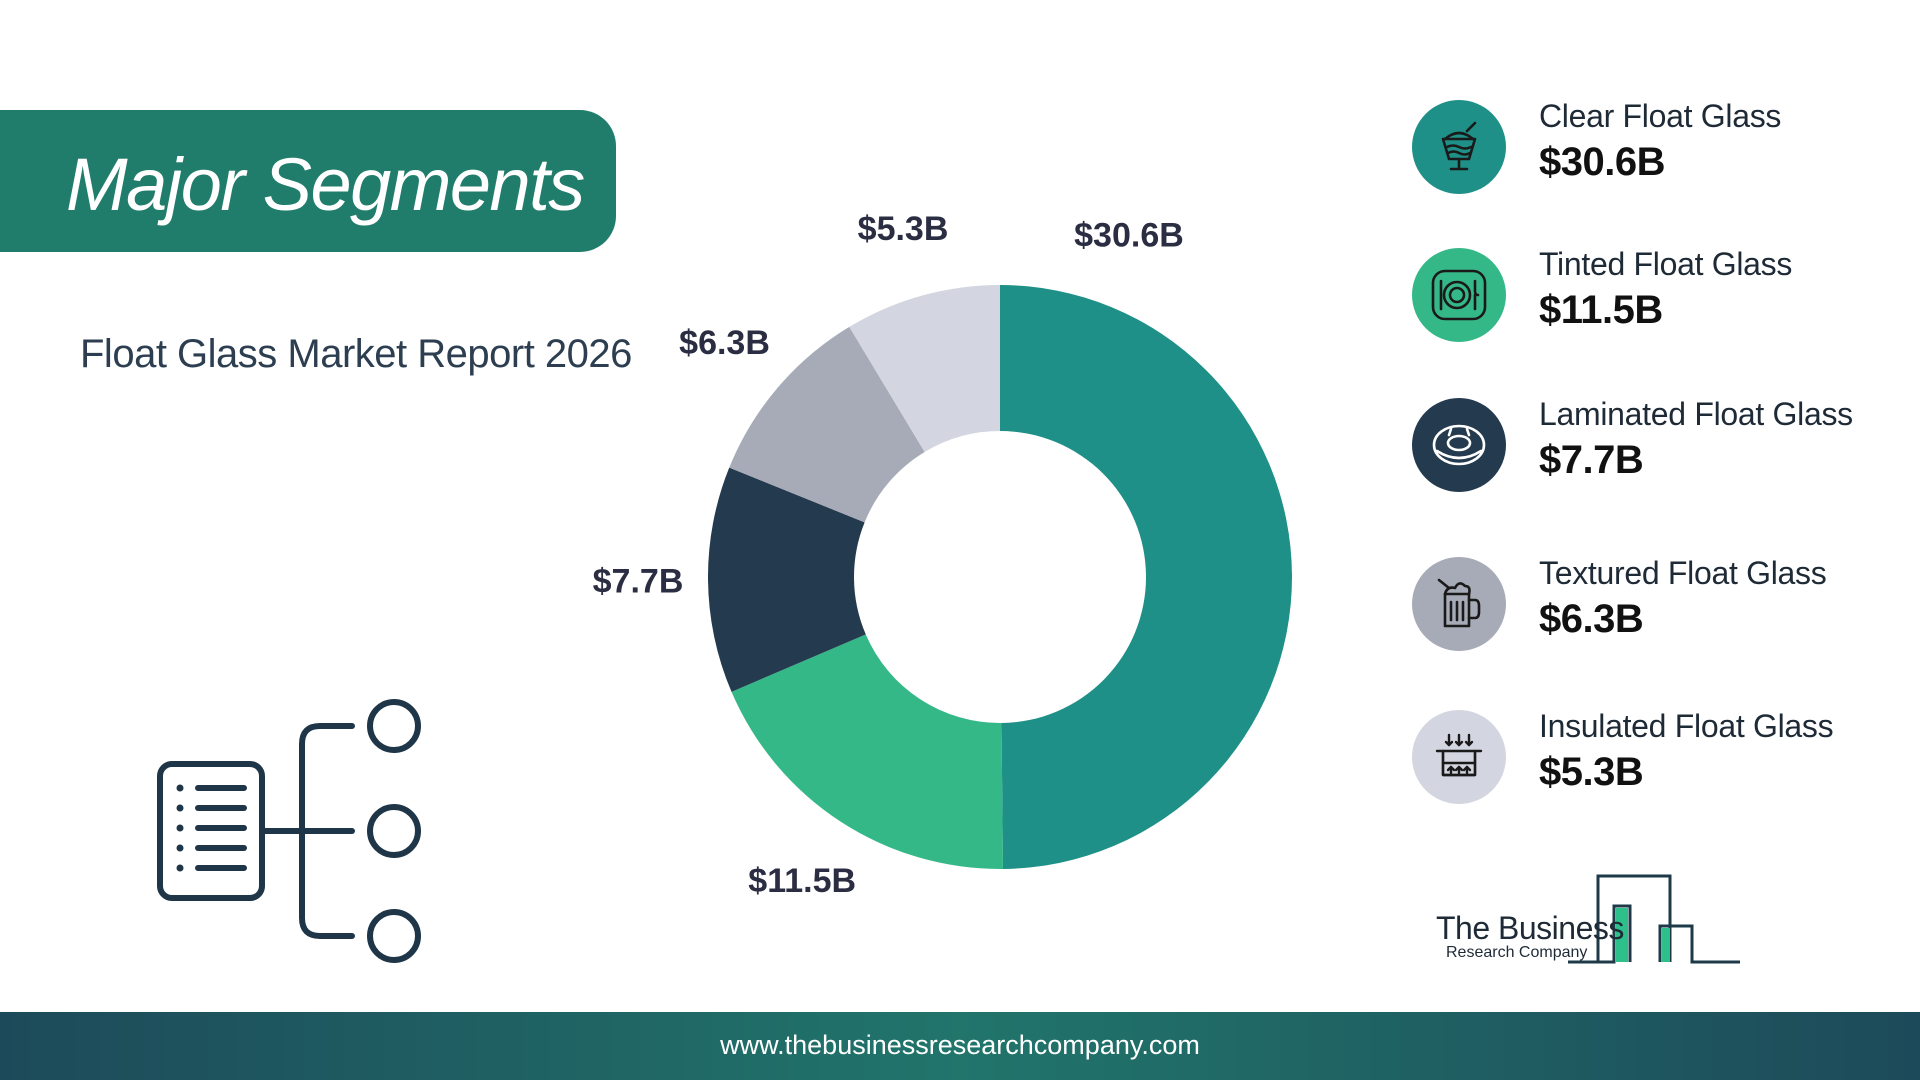 This screenshot has width=1920, height=1080. What do you see at coordinates (1652, 447) in the screenshot?
I see `legend-item-laminated: Laminated Float Glass $7.7B` at bounding box center [1652, 447].